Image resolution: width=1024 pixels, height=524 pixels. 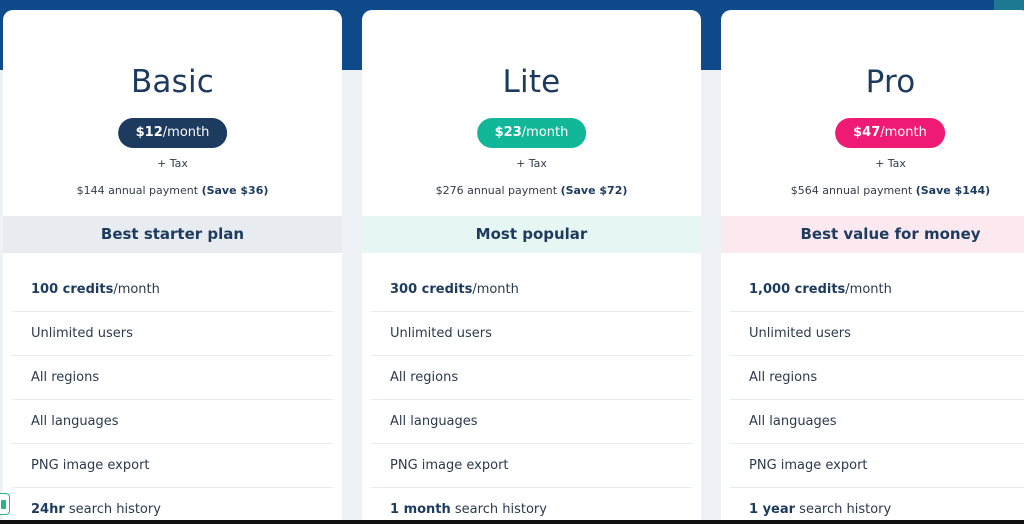 I want to click on price-badge: $47/month, so click(x=890, y=133).